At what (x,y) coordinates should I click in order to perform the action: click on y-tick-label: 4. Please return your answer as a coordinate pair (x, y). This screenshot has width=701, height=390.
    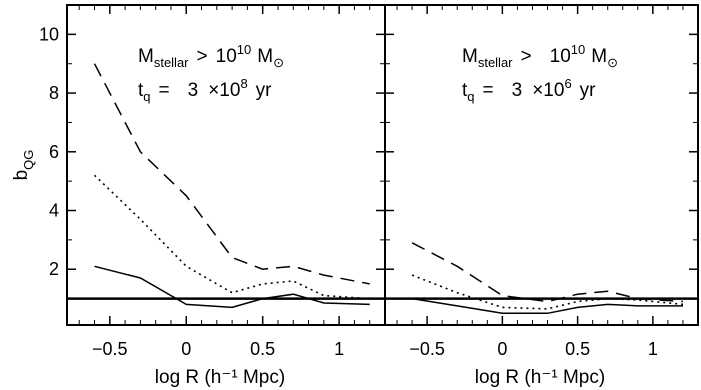
    Looking at the image, I should click on (54, 211).